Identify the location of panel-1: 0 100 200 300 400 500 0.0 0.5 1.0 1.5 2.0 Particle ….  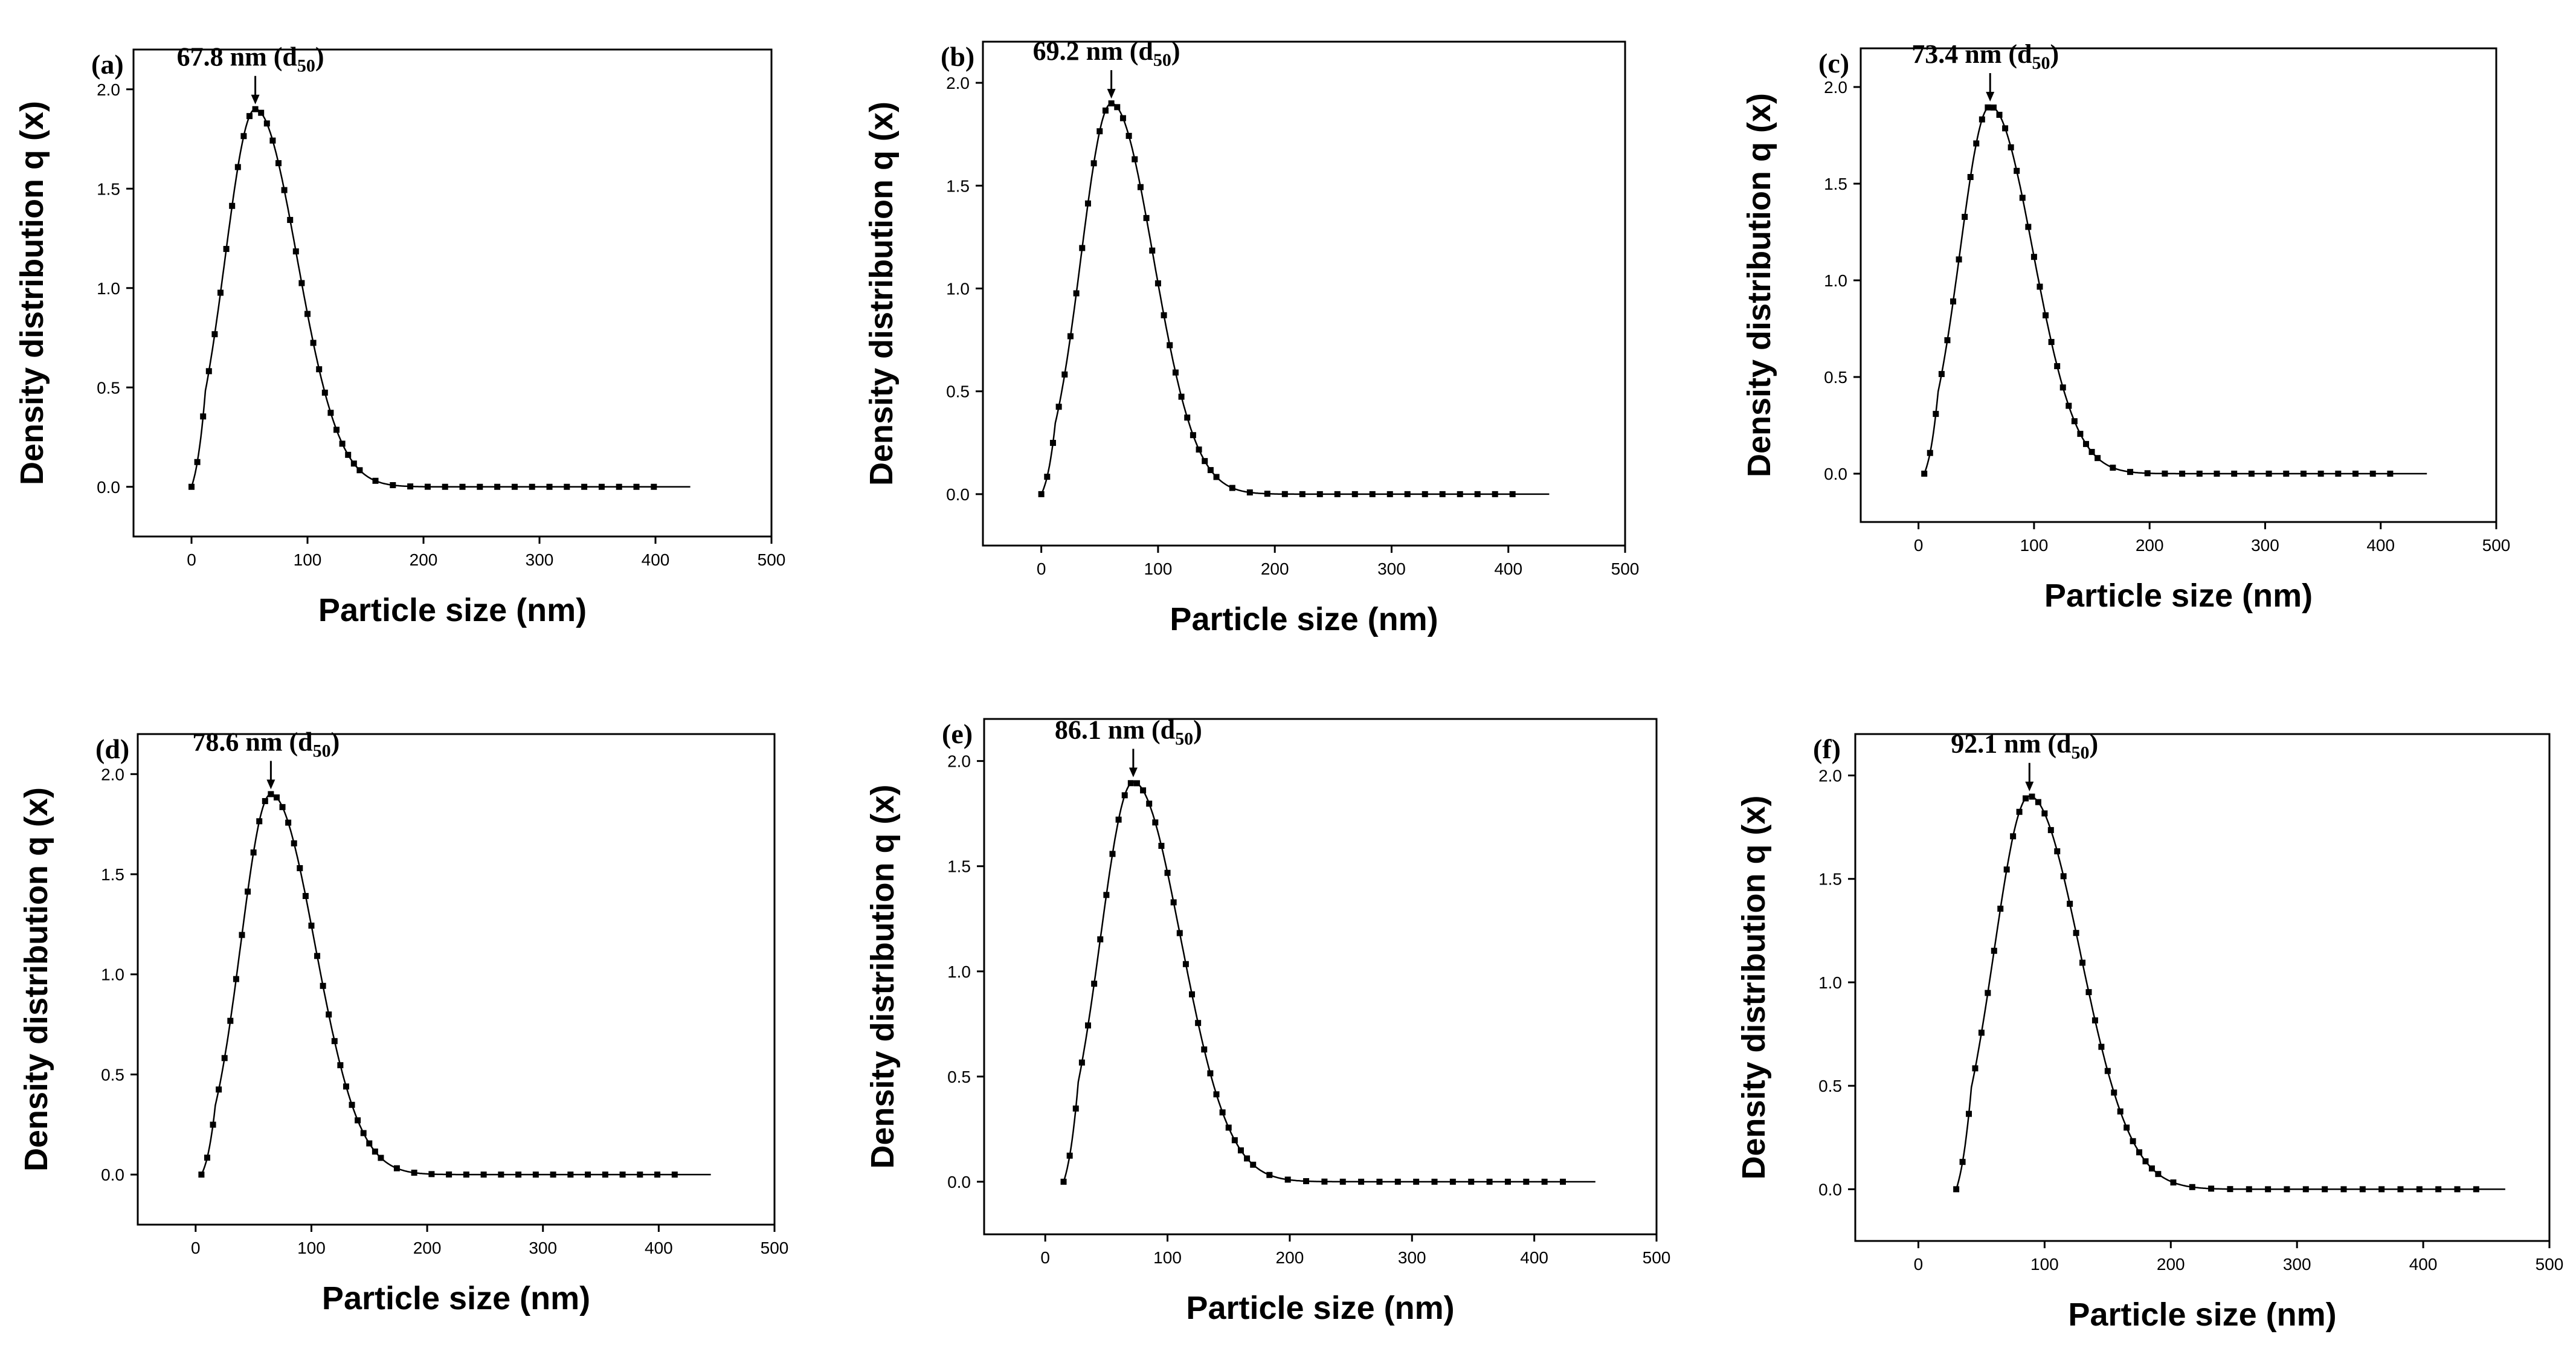
(400, 335).